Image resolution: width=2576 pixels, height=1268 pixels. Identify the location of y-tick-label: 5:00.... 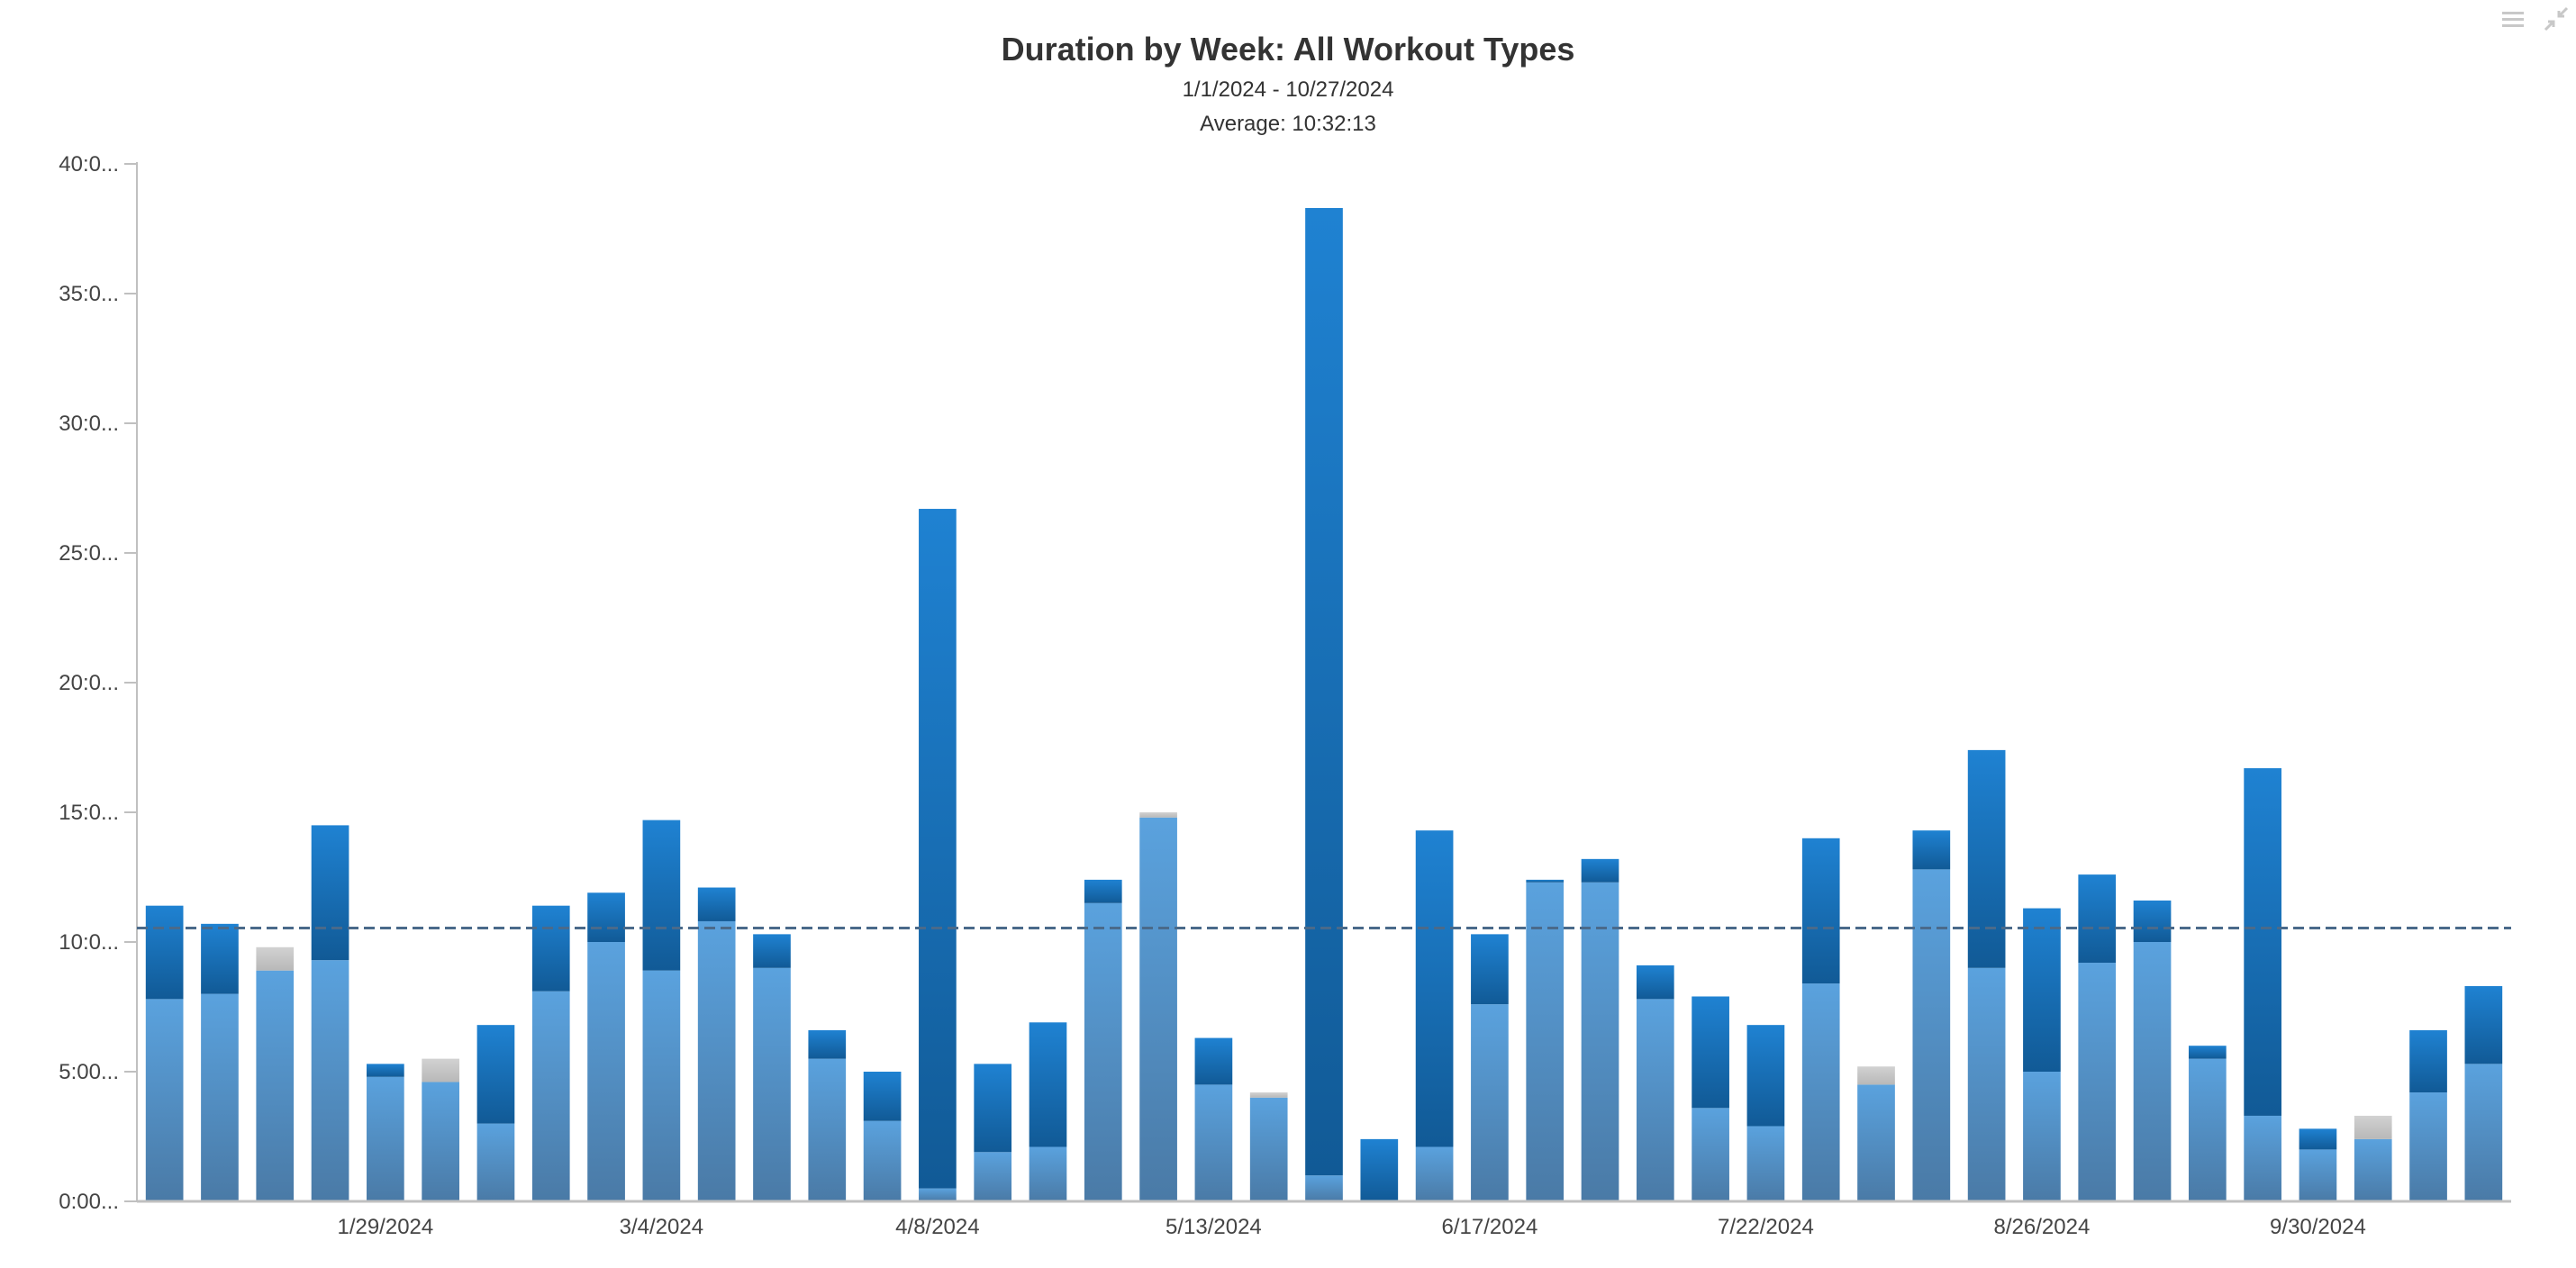
(89, 1072).